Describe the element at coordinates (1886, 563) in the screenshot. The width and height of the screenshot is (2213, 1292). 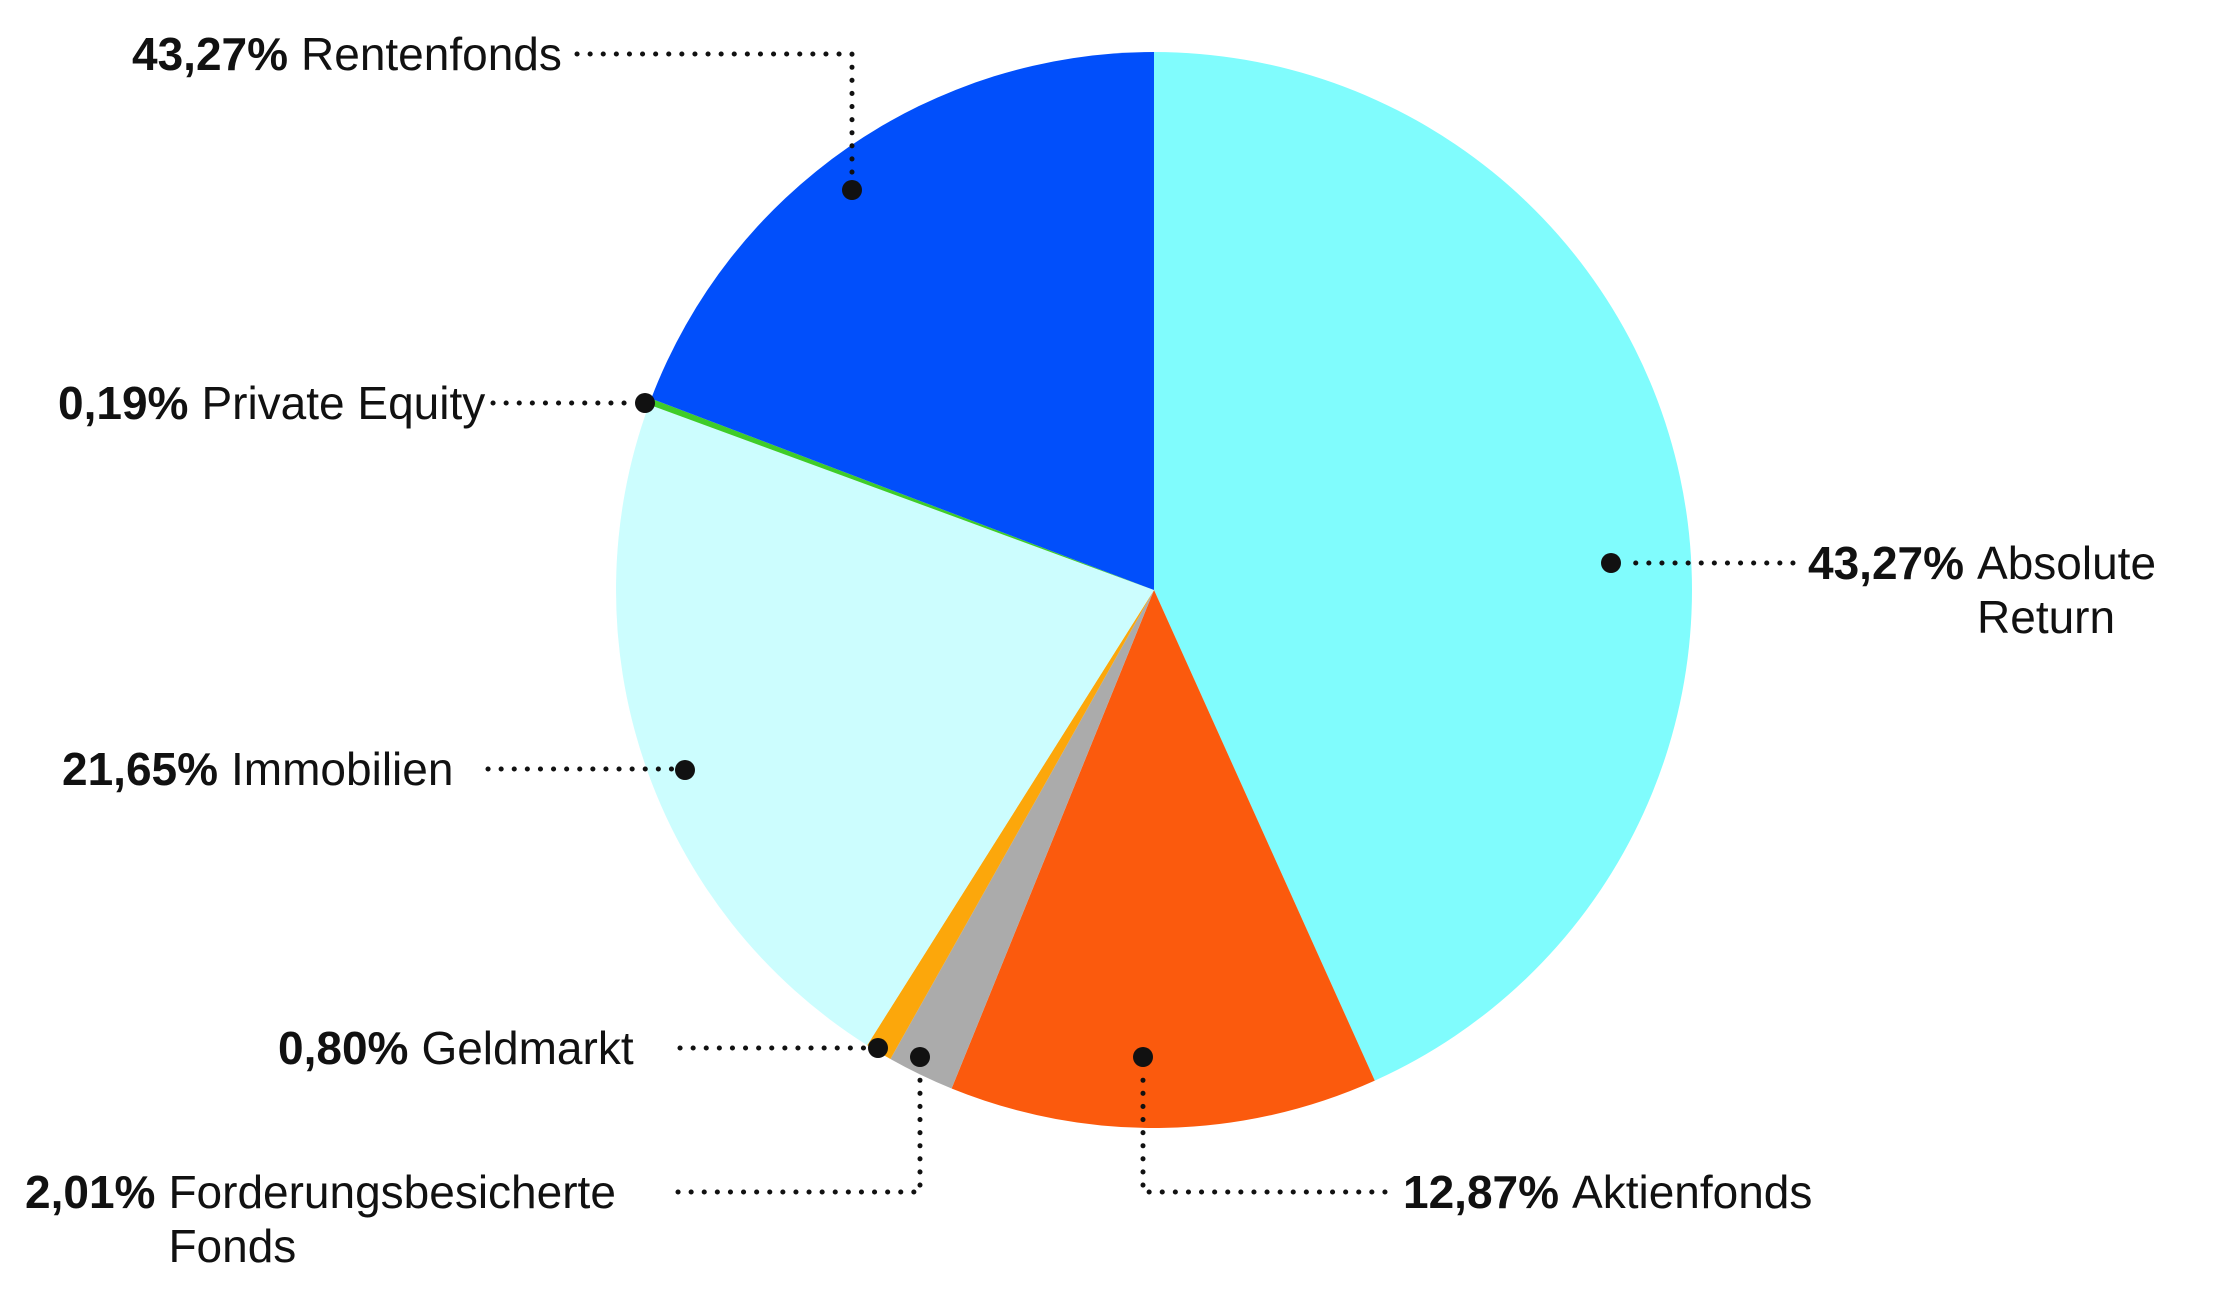
I see `label-absolute-return-pct: 43,27%` at that location.